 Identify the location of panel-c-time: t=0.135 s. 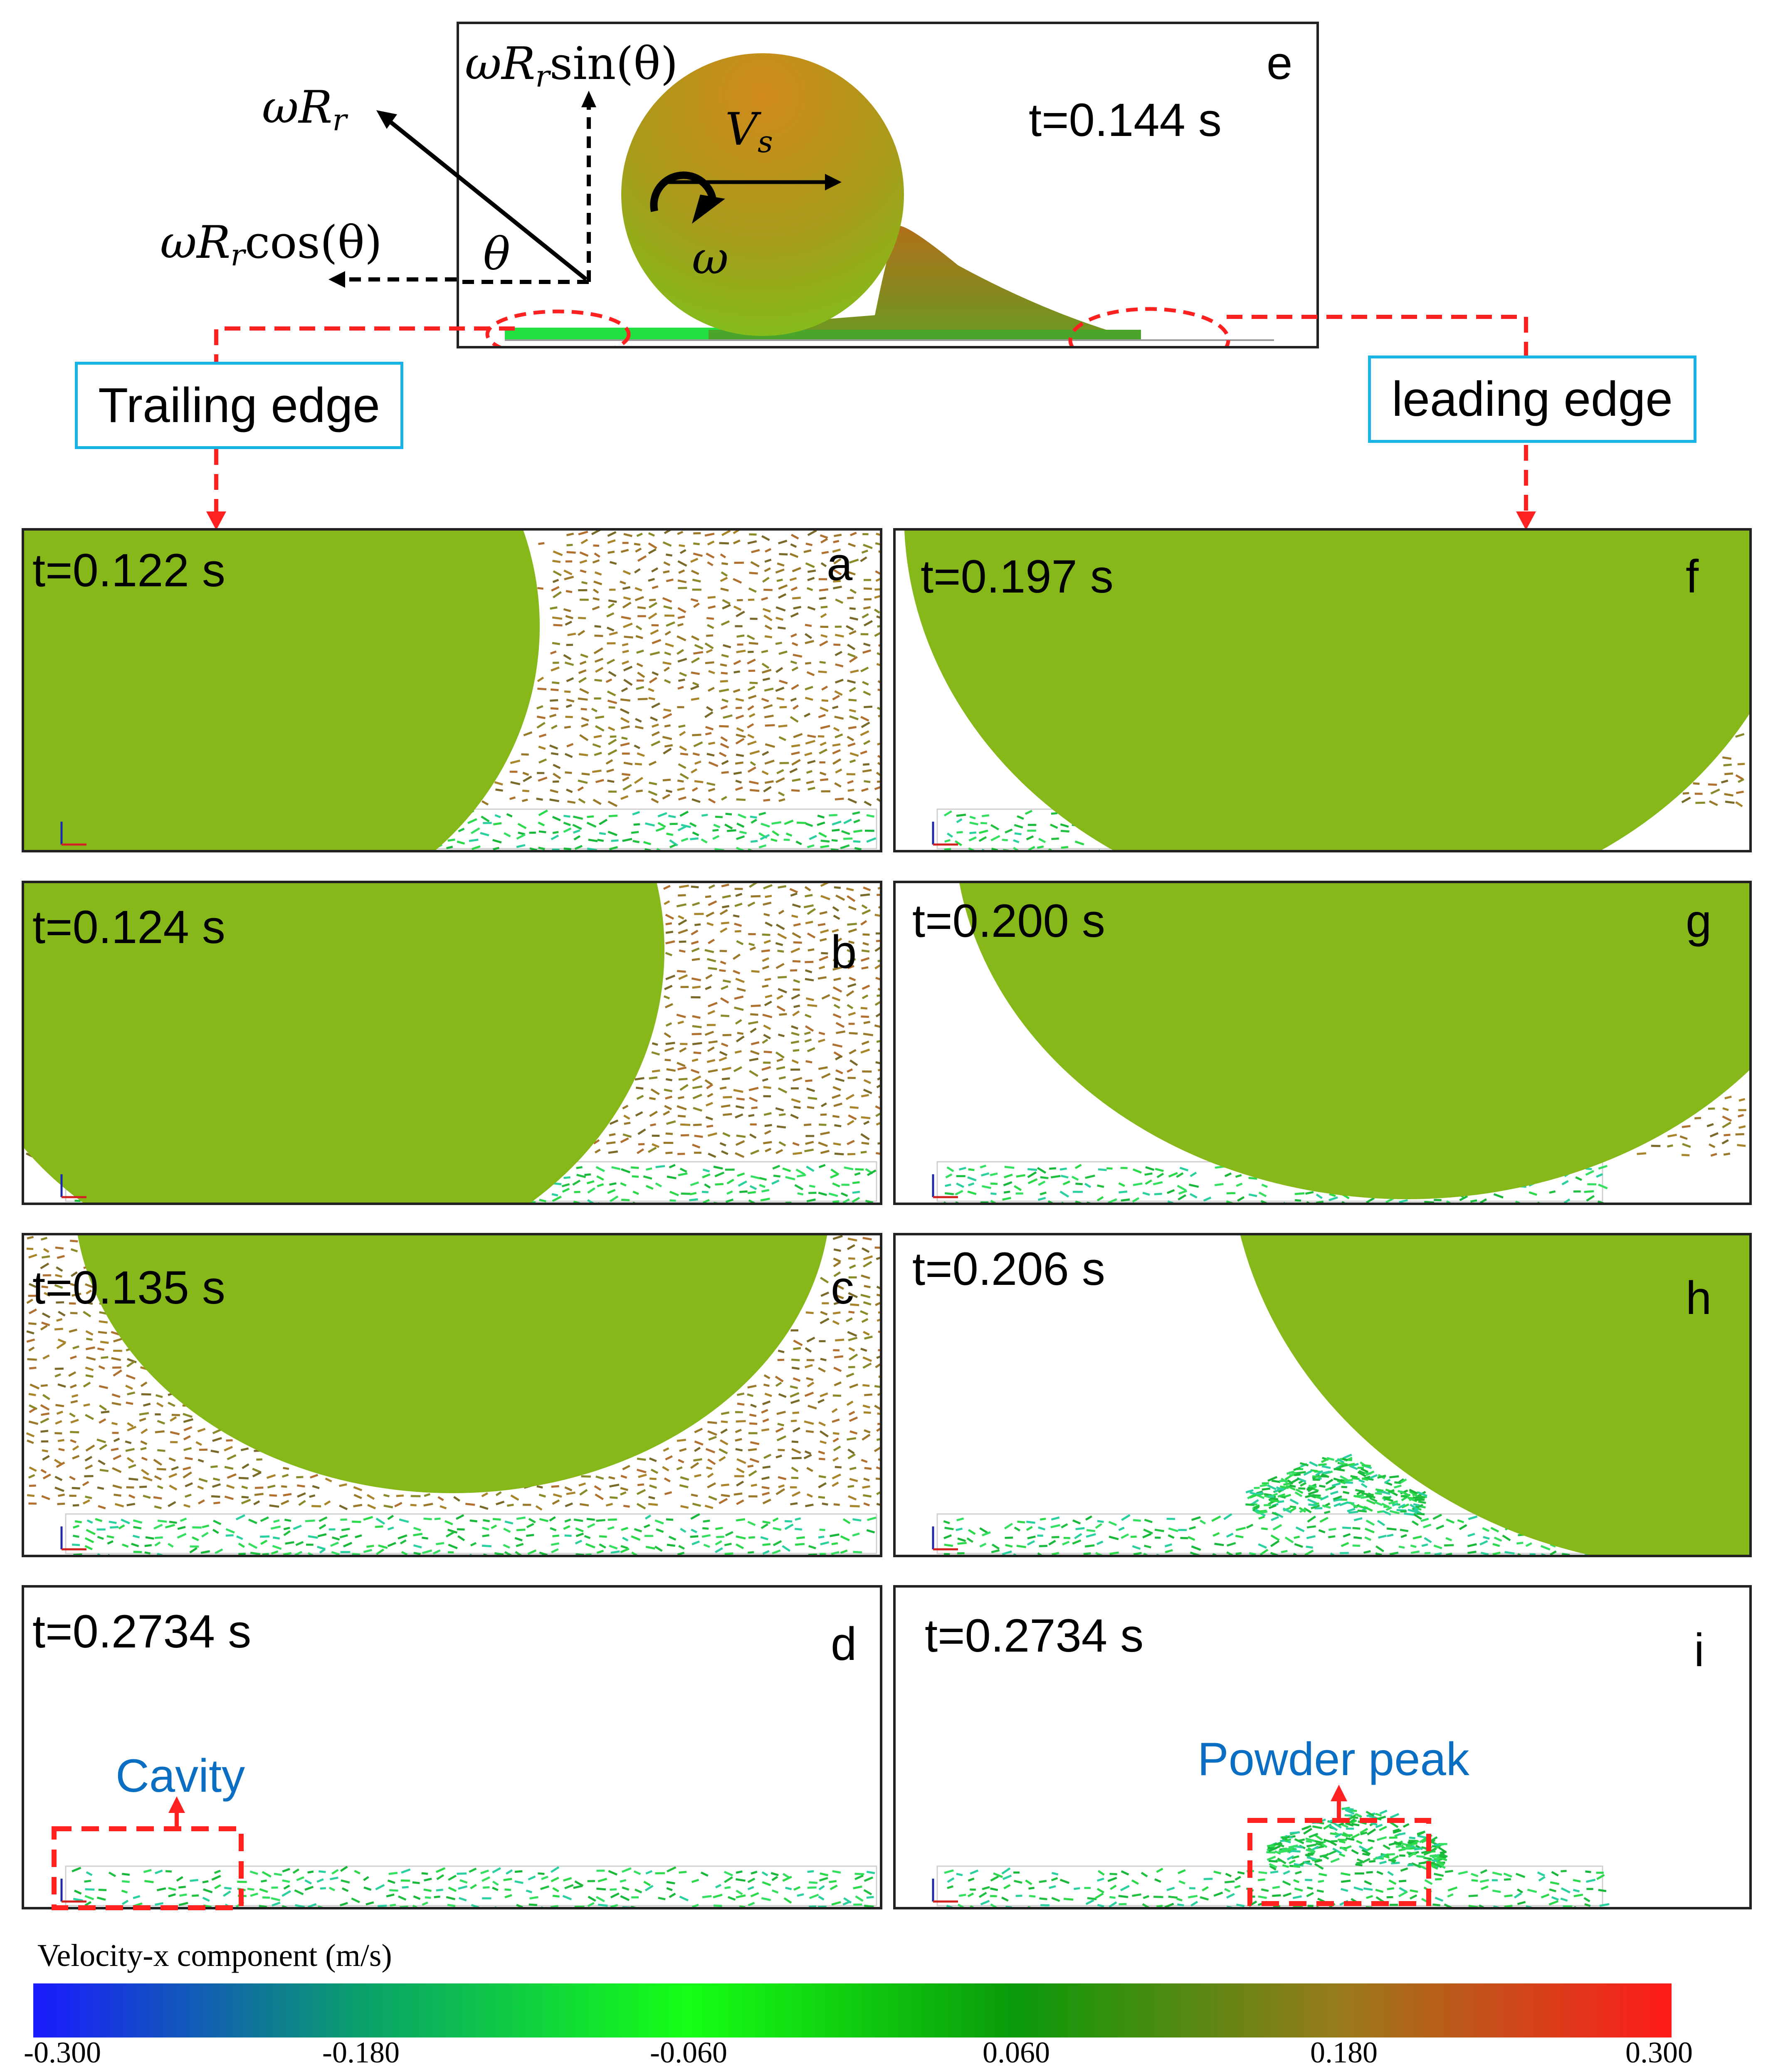
(128, 1288).